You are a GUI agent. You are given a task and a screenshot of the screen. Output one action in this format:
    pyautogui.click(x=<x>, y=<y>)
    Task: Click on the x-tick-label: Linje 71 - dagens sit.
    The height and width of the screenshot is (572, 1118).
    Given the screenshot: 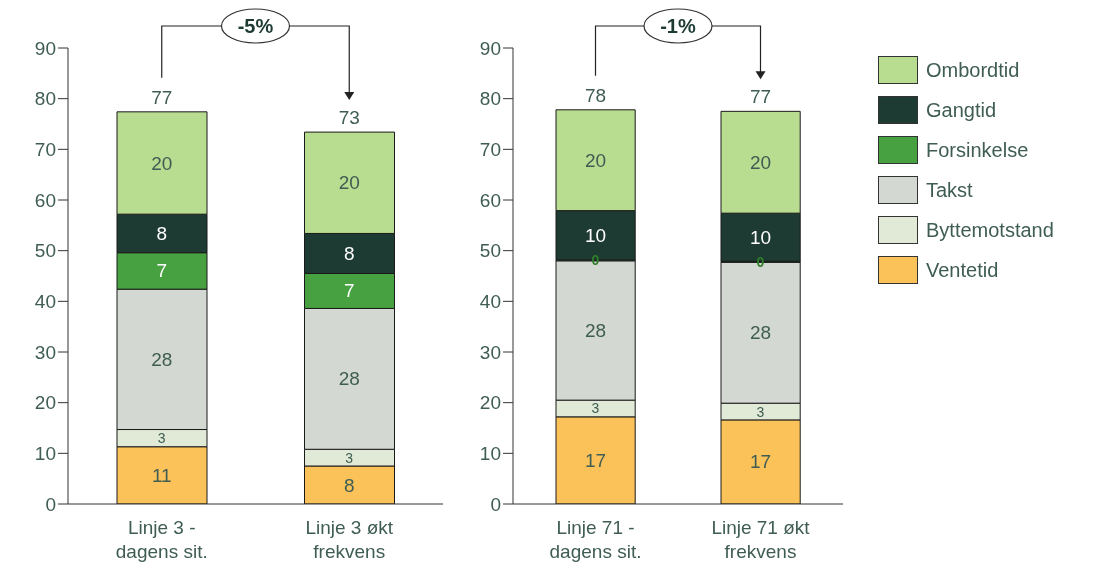 What is the action you would take?
    pyautogui.click(x=595, y=539)
    